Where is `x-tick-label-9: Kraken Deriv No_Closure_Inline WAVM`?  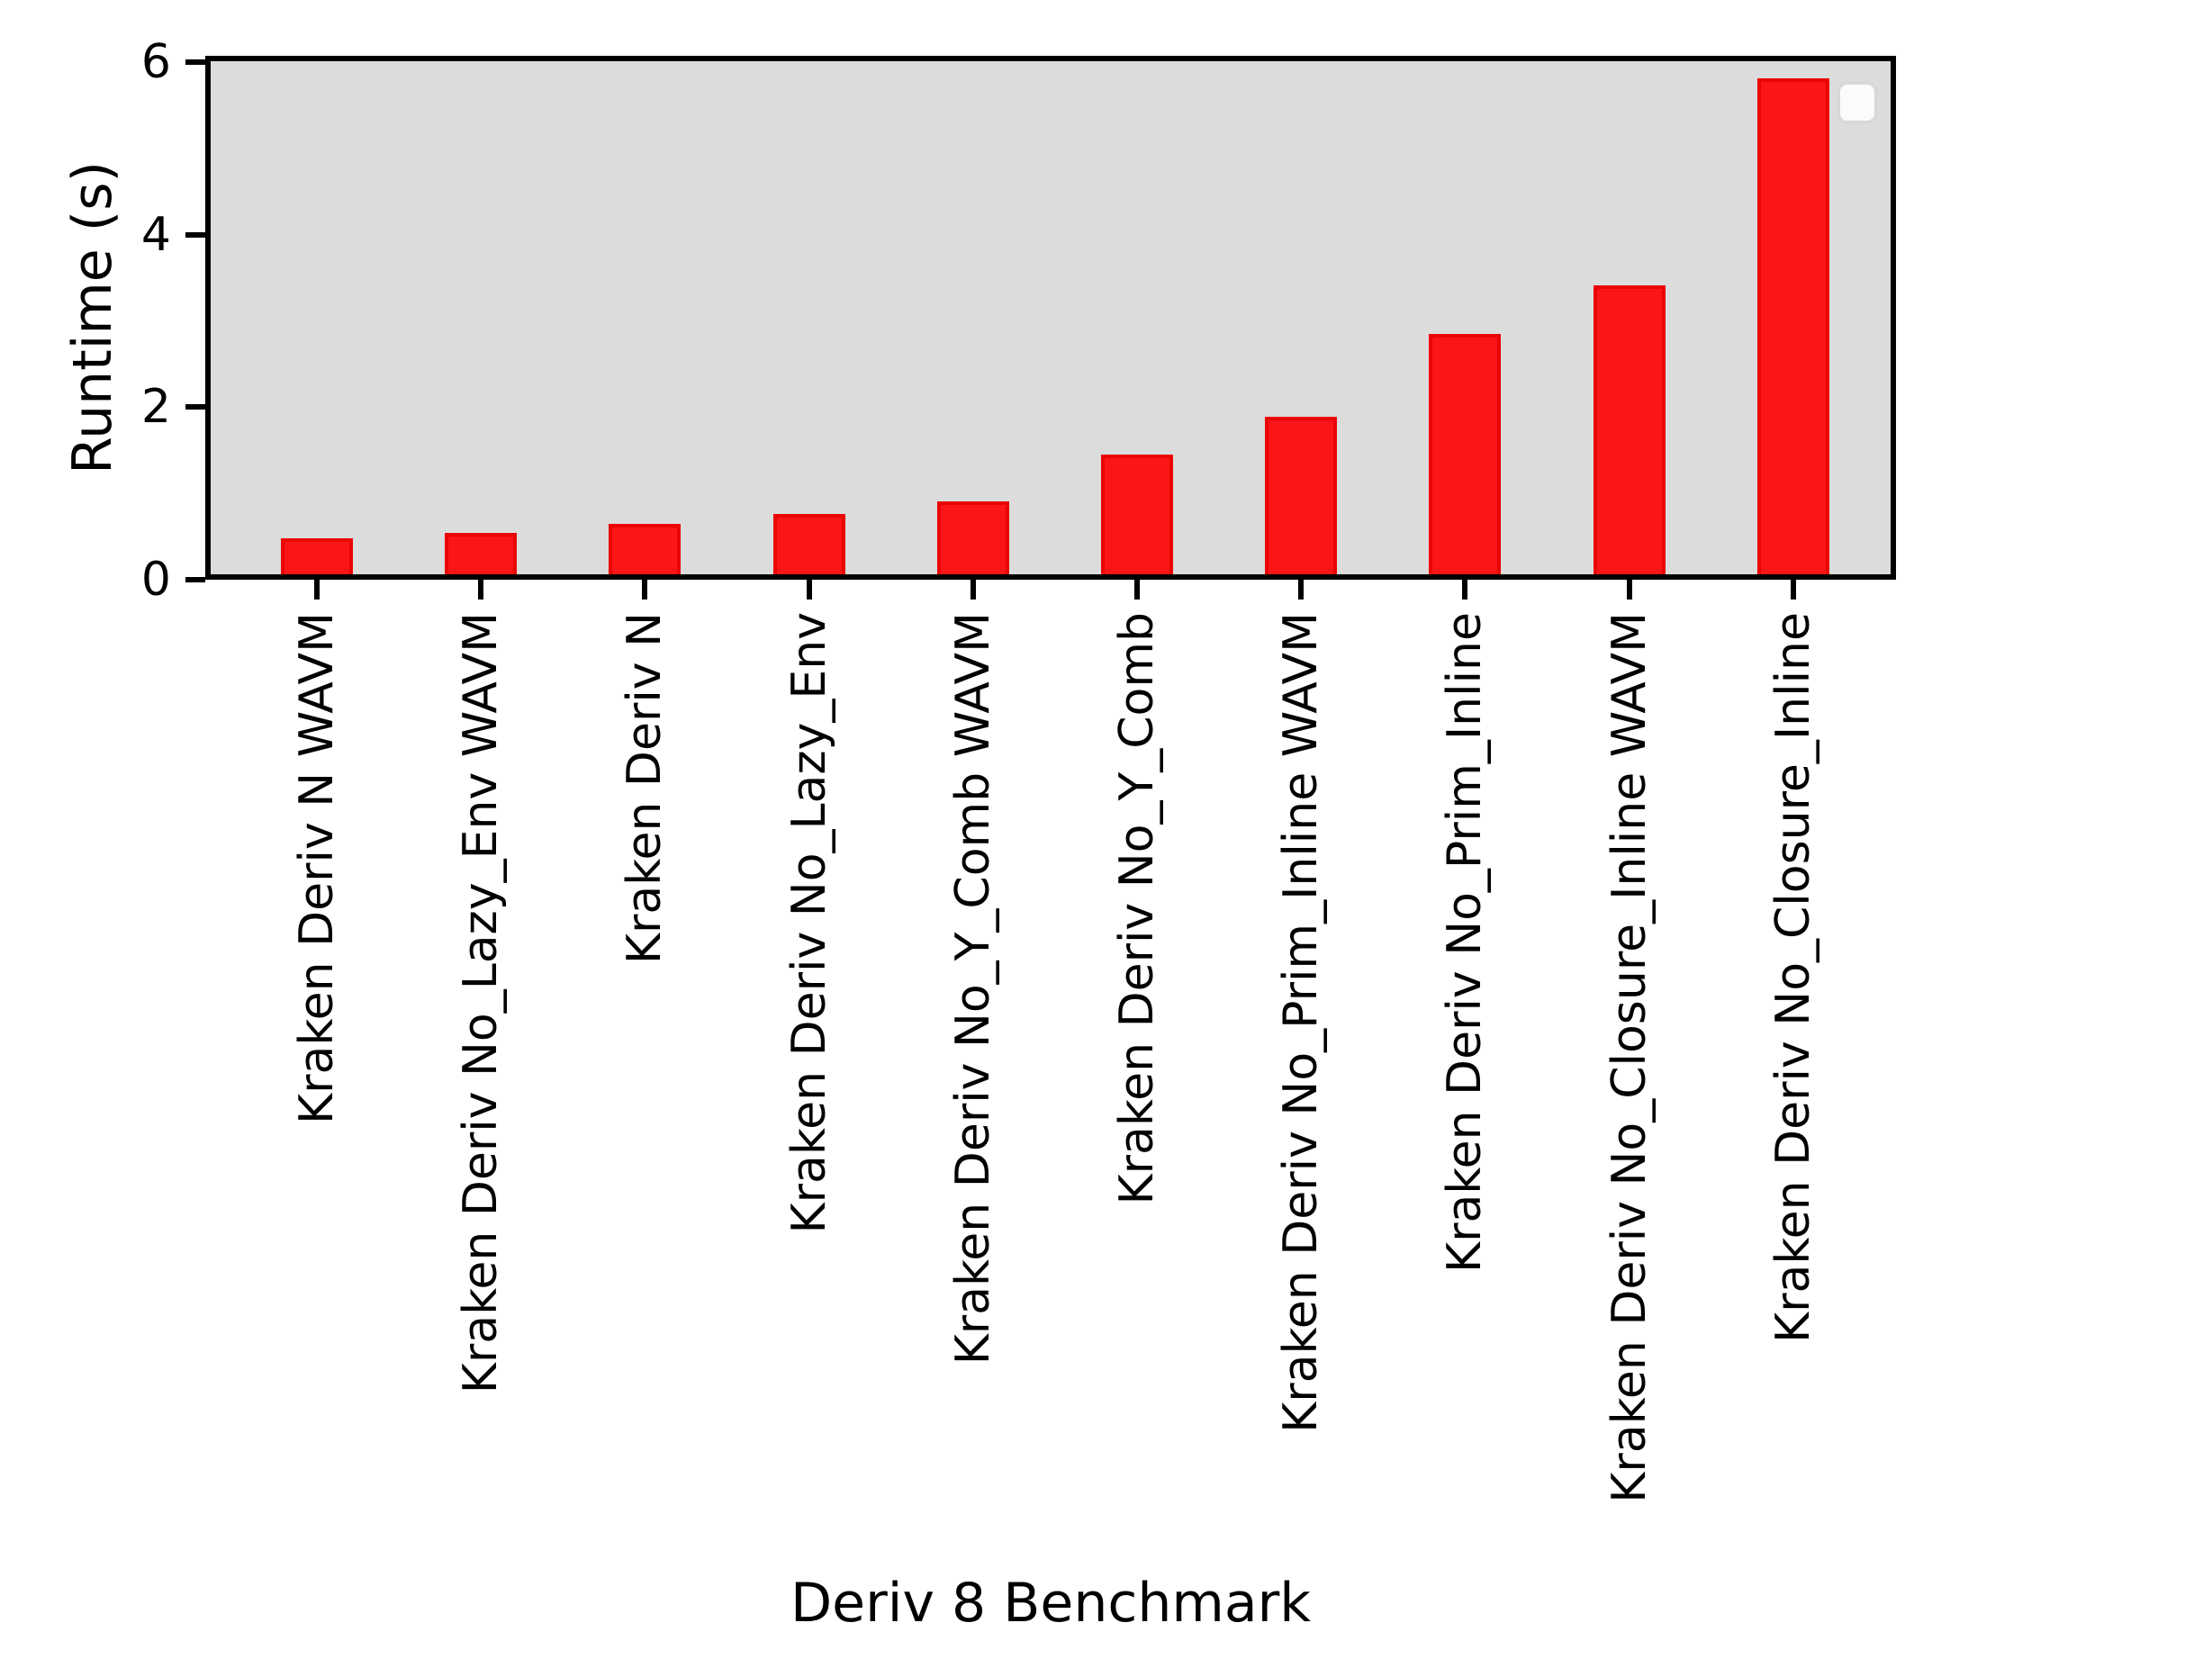 x-tick-label-9: Kraken Deriv No_Closure_Inline WAVM is located at coordinates (1629, 1057).